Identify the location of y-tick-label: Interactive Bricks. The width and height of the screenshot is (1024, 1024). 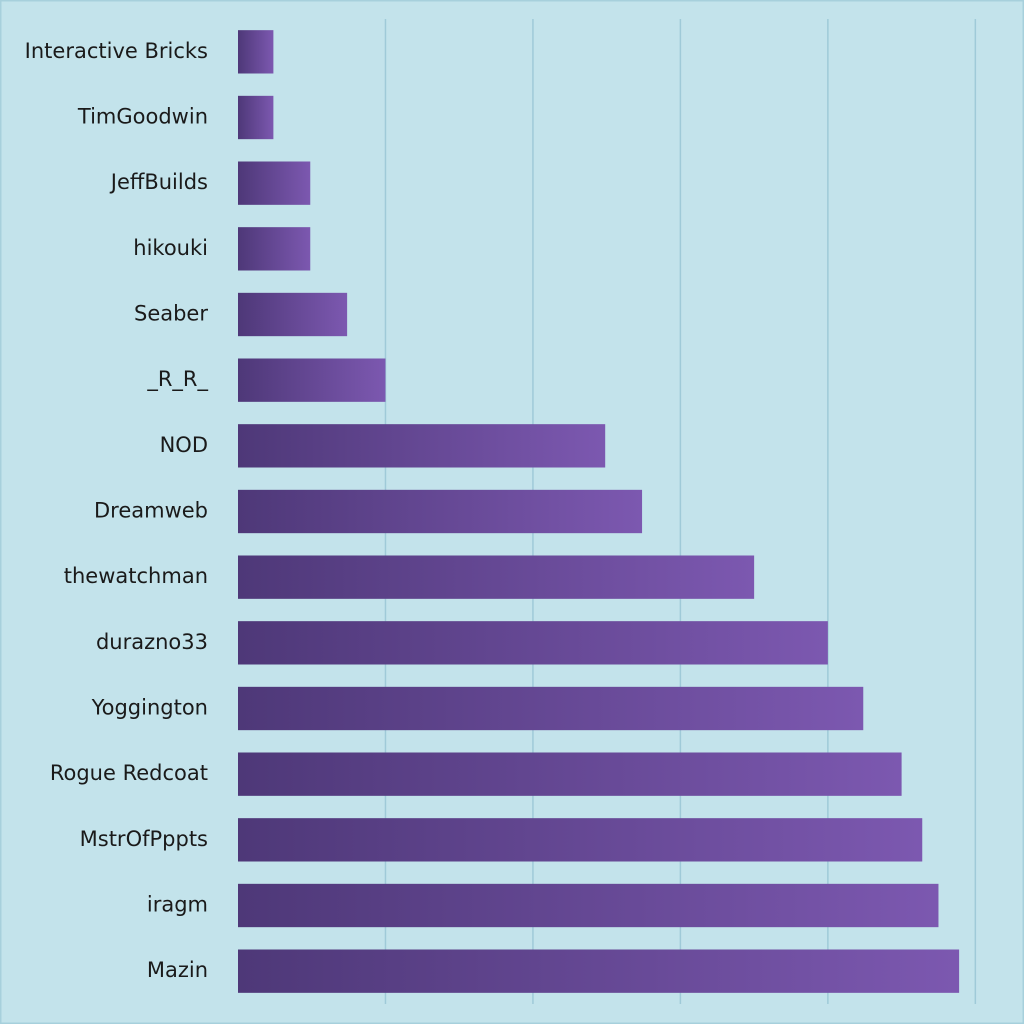
(116, 51).